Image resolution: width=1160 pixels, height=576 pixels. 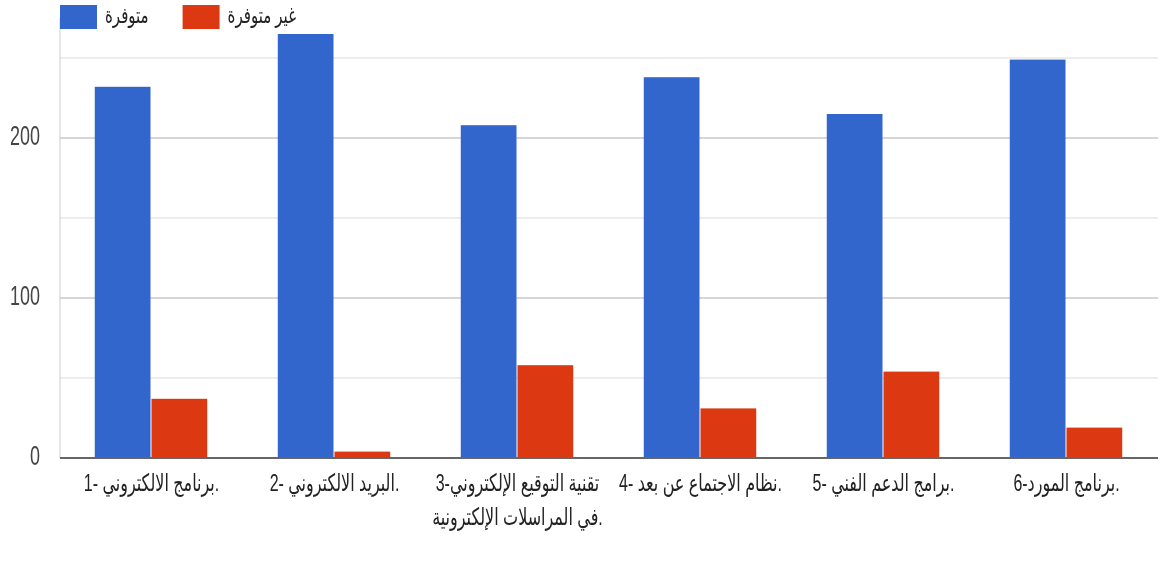 What do you see at coordinates (261, 16) in the screenshot?
I see `legend-label: غير متوفرة` at bounding box center [261, 16].